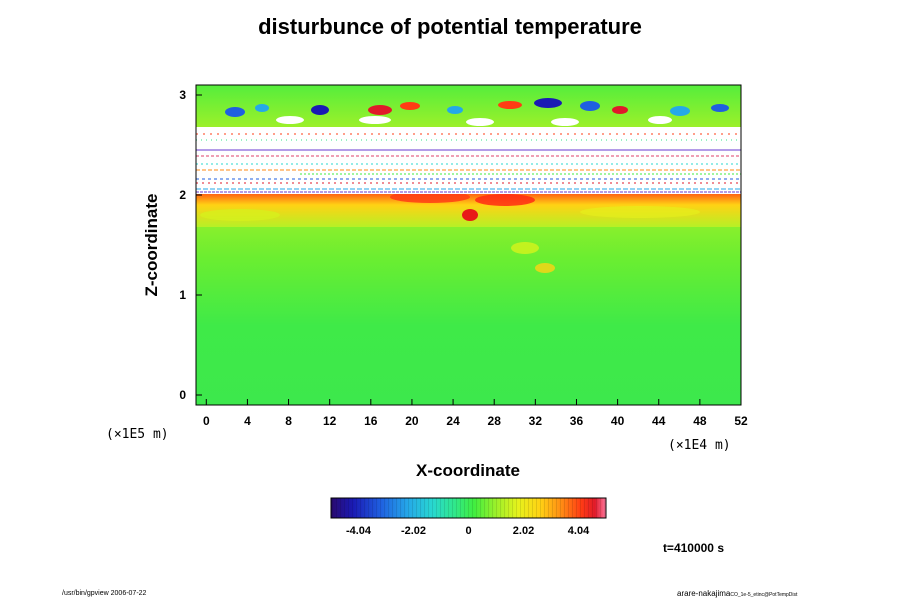 The height and width of the screenshot is (600, 900). What do you see at coordinates (104, 593) in the screenshot?
I see `footer-left: /usr/bin/gpview 2006-07-22` at bounding box center [104, 593].